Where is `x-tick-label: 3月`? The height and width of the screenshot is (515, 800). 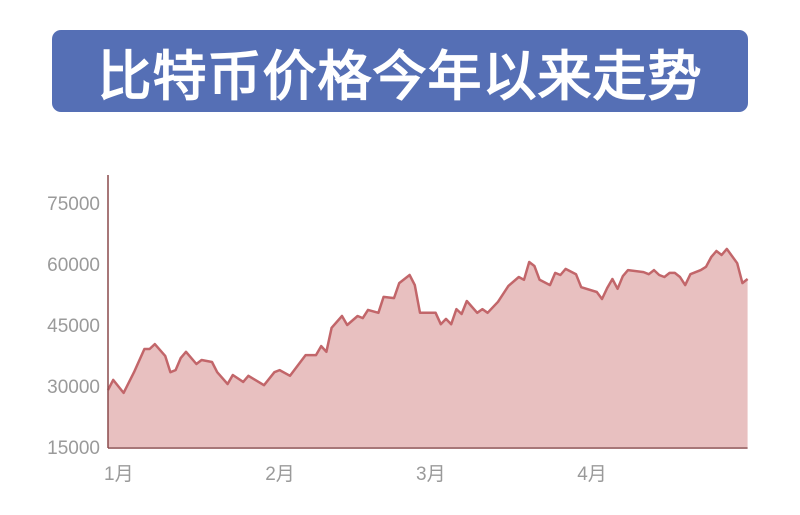
x-tick-label: 3月 is located at coordinates (431, 474).